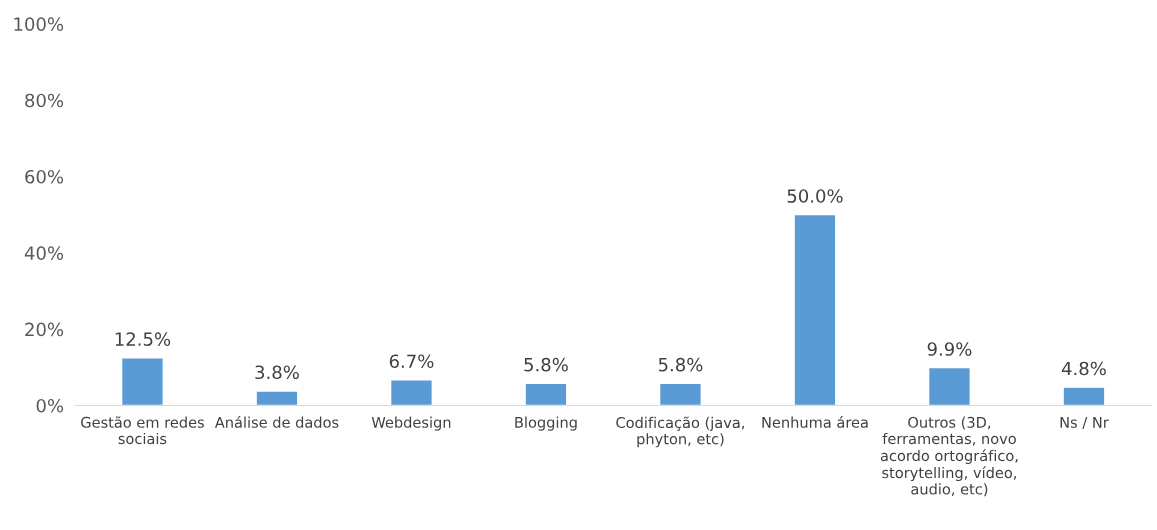 The image size is (1157, 530). What do you see at coordinates (949, 456) in the screenshot?
I see `x-tick-label: Outros (3D, ferramentas, novo acordo ortográfico, storytelling, vídeo, audio, etc)` at bounding box center [949, 456].